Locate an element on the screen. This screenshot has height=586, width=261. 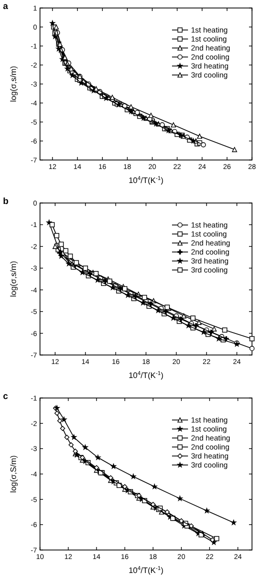
chart-title: b is located at coordinates (6, 201).